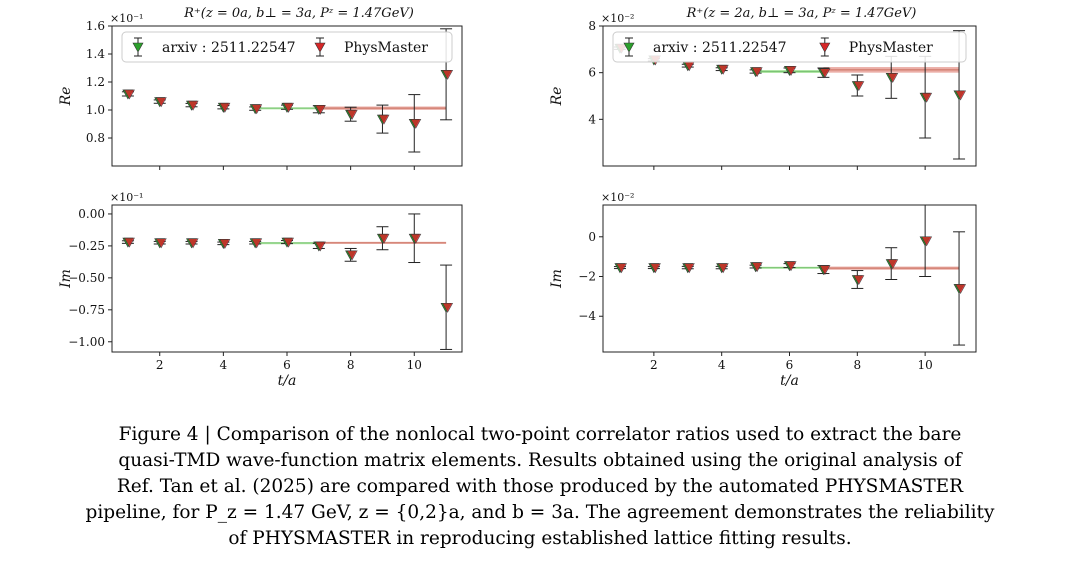  What do you see at coordinates (86, 310) in the screenshot?
I see `y-tick-label: −0.75` at bounding box center [86, 310].